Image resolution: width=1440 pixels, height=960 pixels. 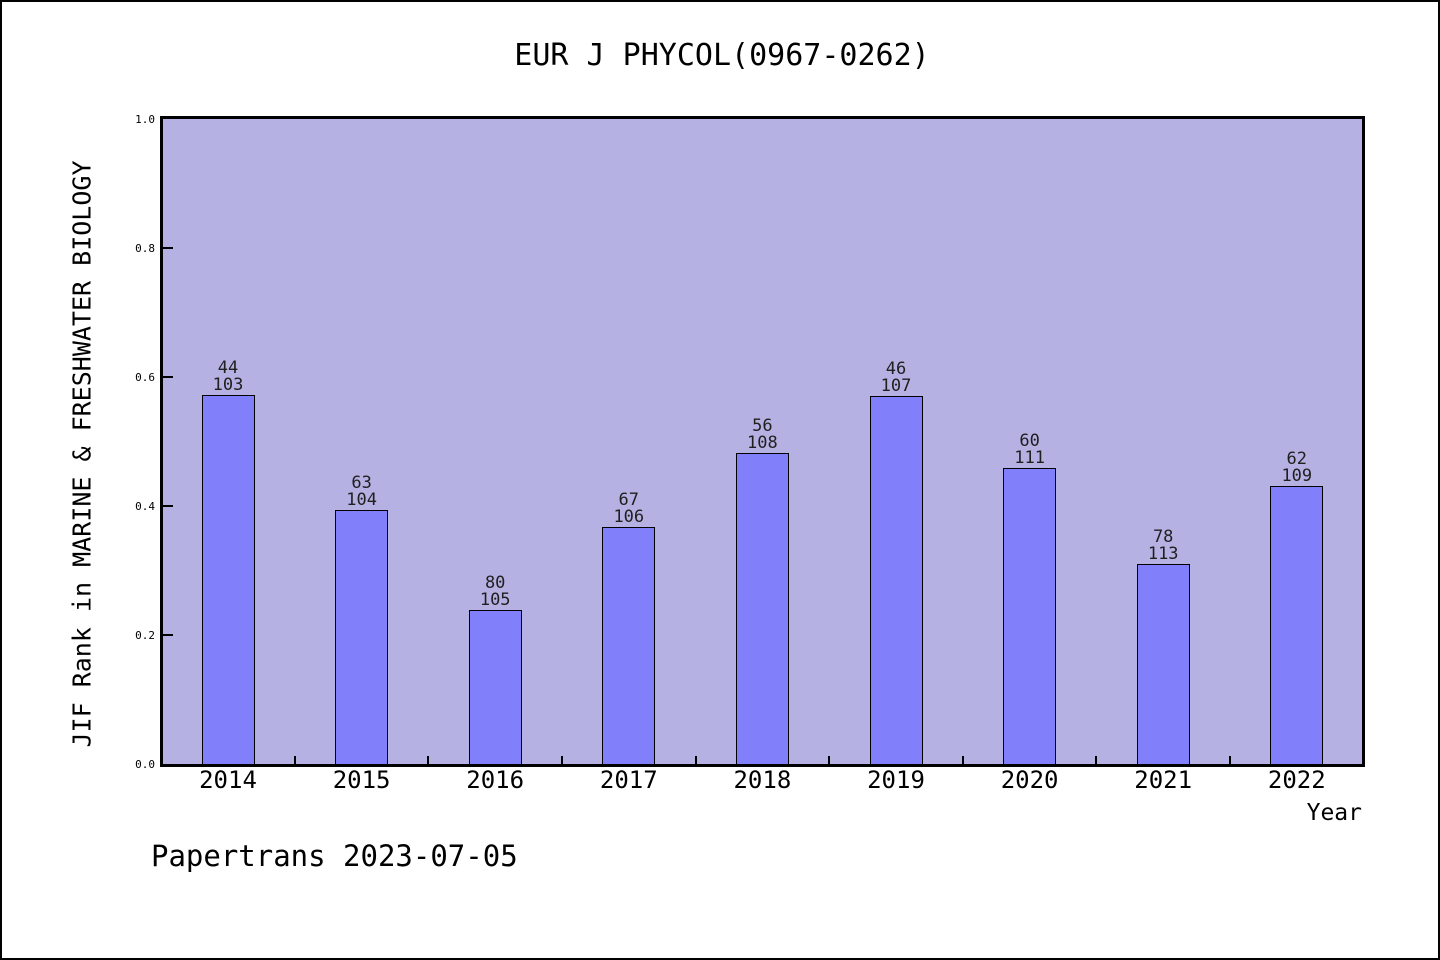 What do you see at coordinates (629, 508) in the screenshot?
I see `bar-value-label: 67 106` at bounding box center [629, 508].